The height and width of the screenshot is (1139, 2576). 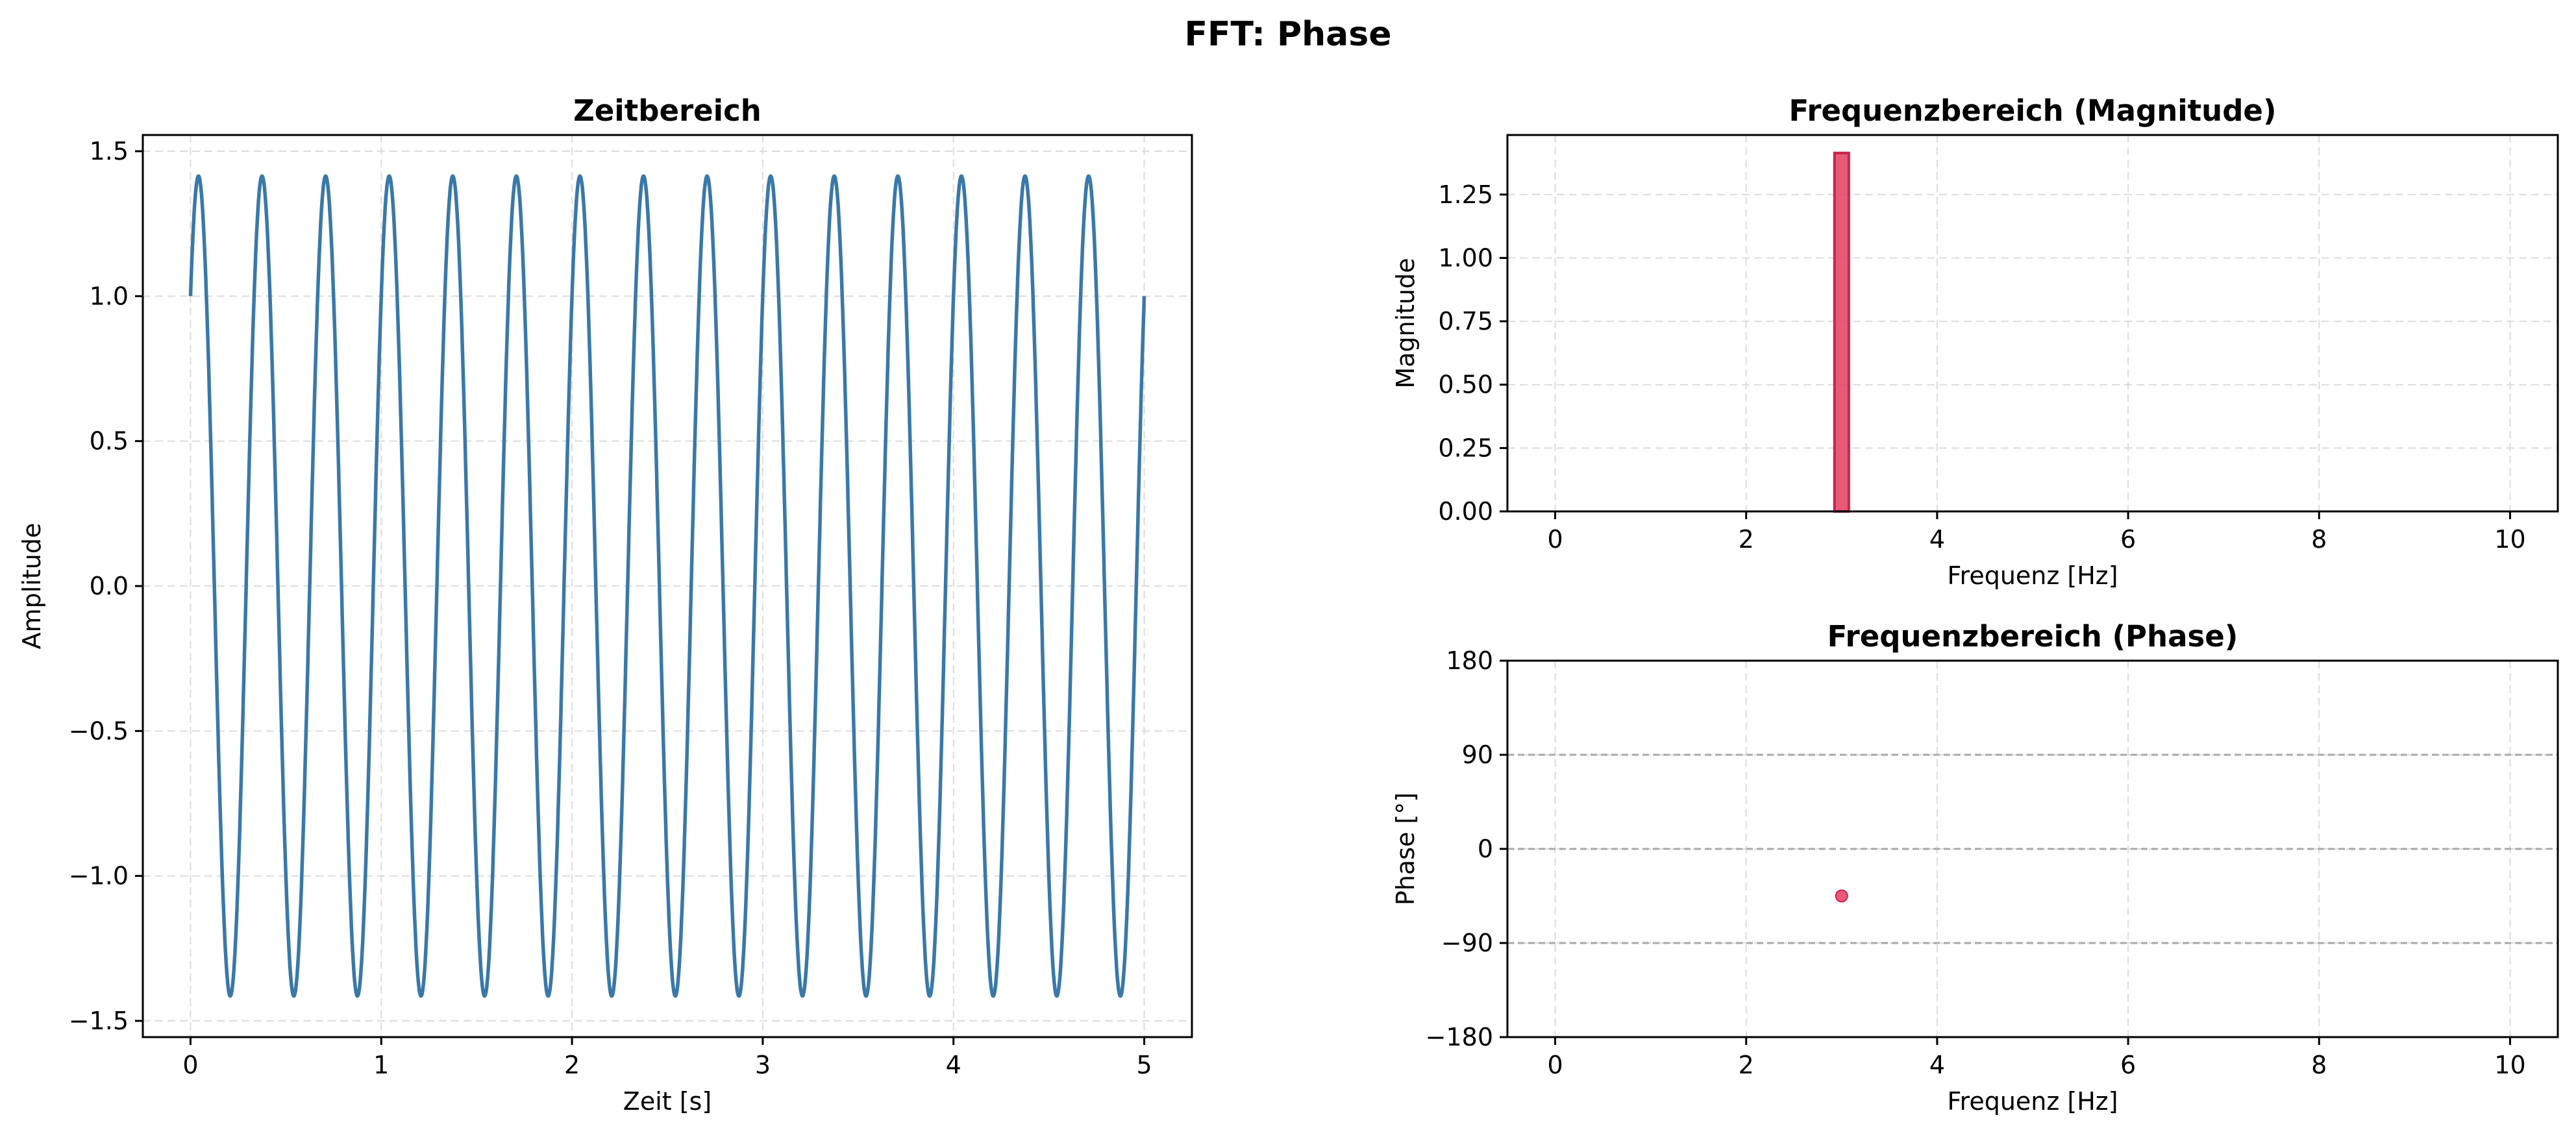 What do you see at coordinates (1477, 755) in the screenshot?
I see `y-tick-label: 90` at bounding box center [1477, 755].